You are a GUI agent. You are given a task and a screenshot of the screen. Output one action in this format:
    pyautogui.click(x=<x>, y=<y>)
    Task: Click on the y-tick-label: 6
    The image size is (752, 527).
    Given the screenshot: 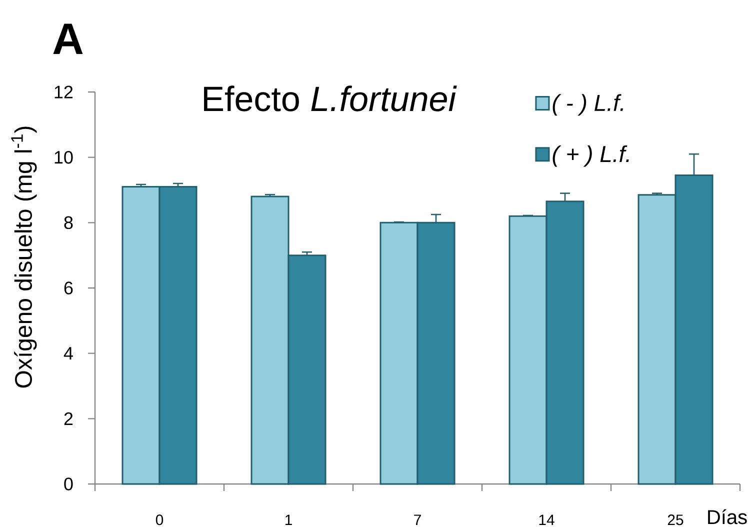 What is the action you would take?
    pyautogui.click(x=68, y=288)
    